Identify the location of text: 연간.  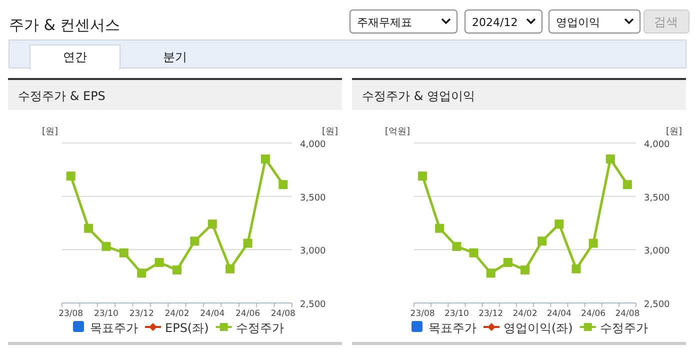
(75, 57).